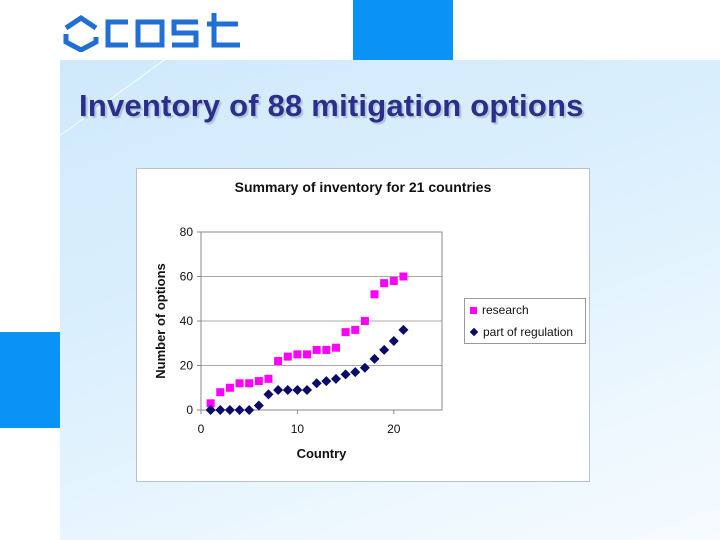 The width and height of the screenshot is (720, 540). Describe the element at coordinates (363, 187) in the screenshot. I see `chart-title: Summary of inventory for 21 countries` at that location.